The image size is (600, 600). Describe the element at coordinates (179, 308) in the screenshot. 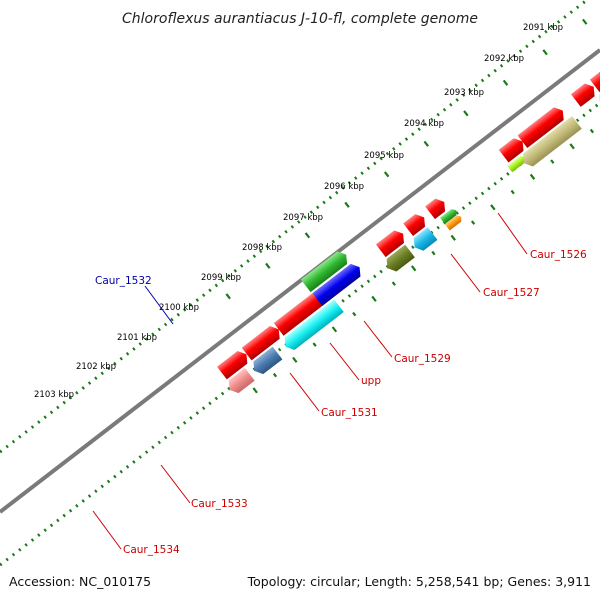

I see `tick-label: 2100 kbp` at that location.